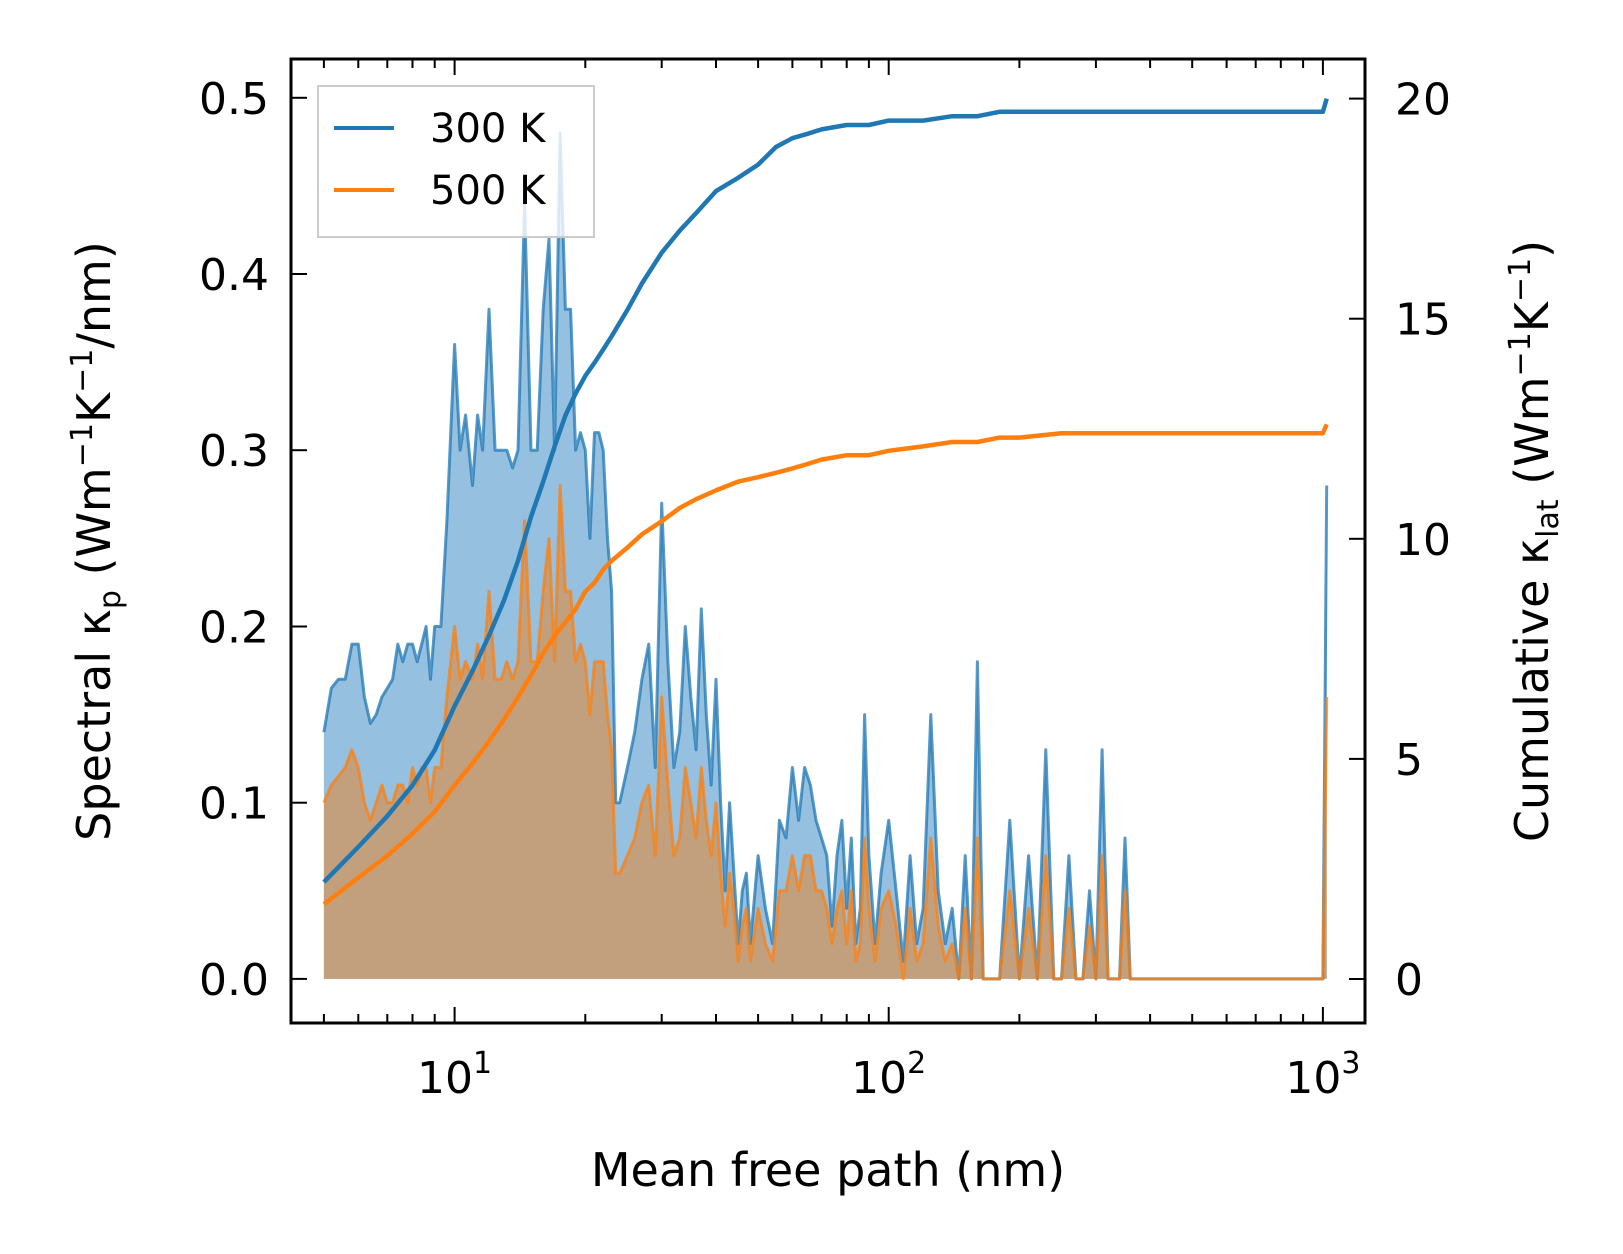 The width and height of the screenshot is (1623, 1254). Describe the element at coordinates (1409, 760) in the screenshot. I see `y-right-tick-label: 5` at that location.